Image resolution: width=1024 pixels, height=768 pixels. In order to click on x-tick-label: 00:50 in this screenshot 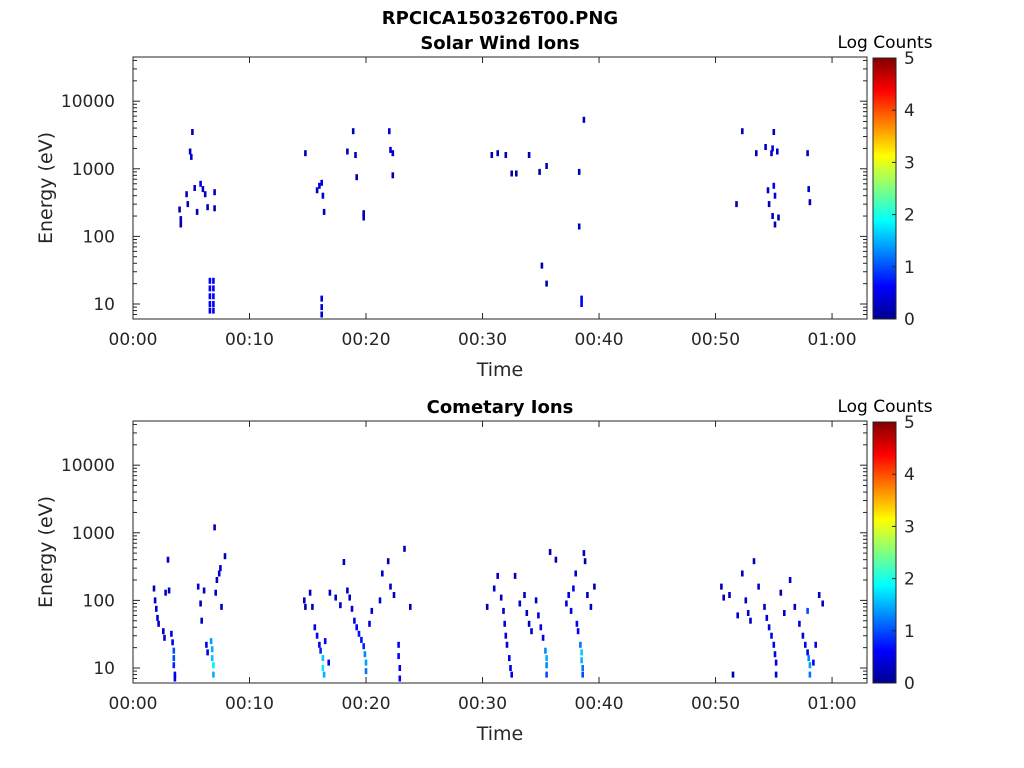, I will do `click(715, 340)`.